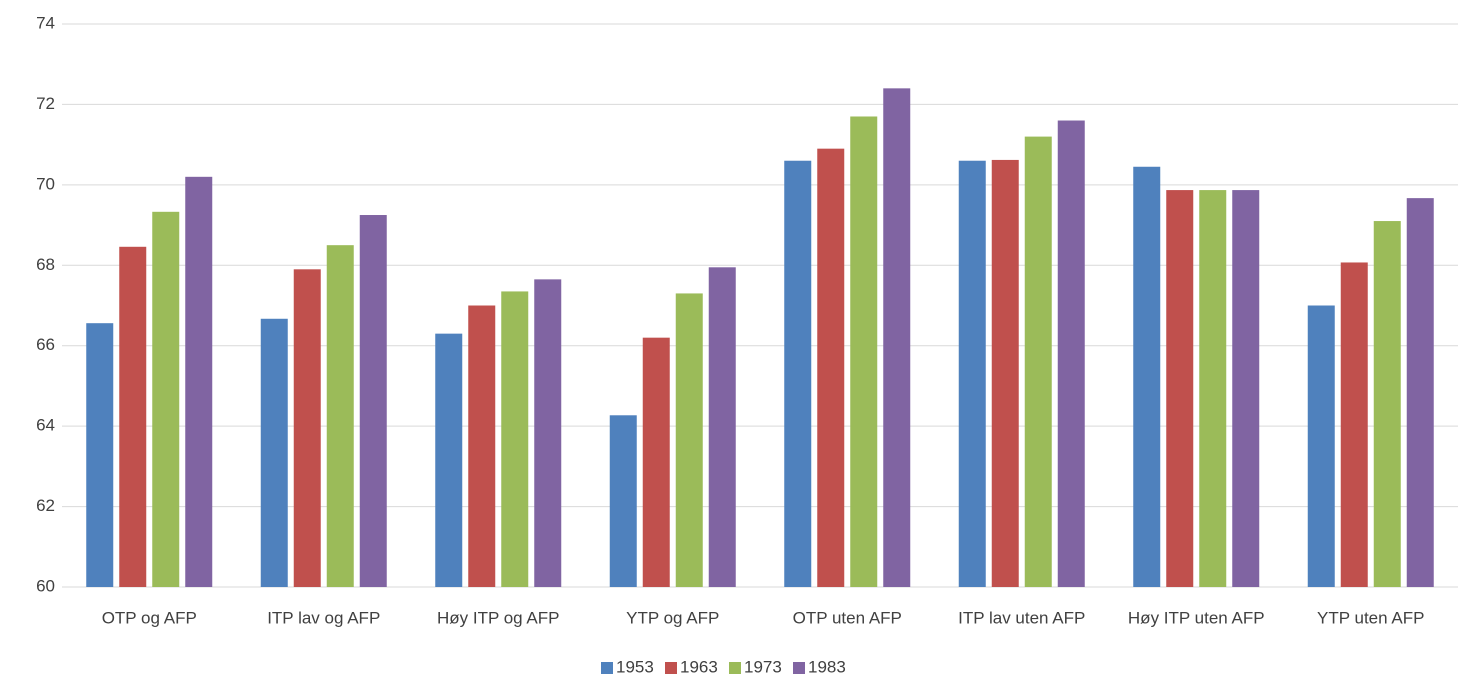 Image resolution: width=1458 pixels, height=685 pixels. I want to click on x-tick-label: OTP uten AFP, so click(847, 617).